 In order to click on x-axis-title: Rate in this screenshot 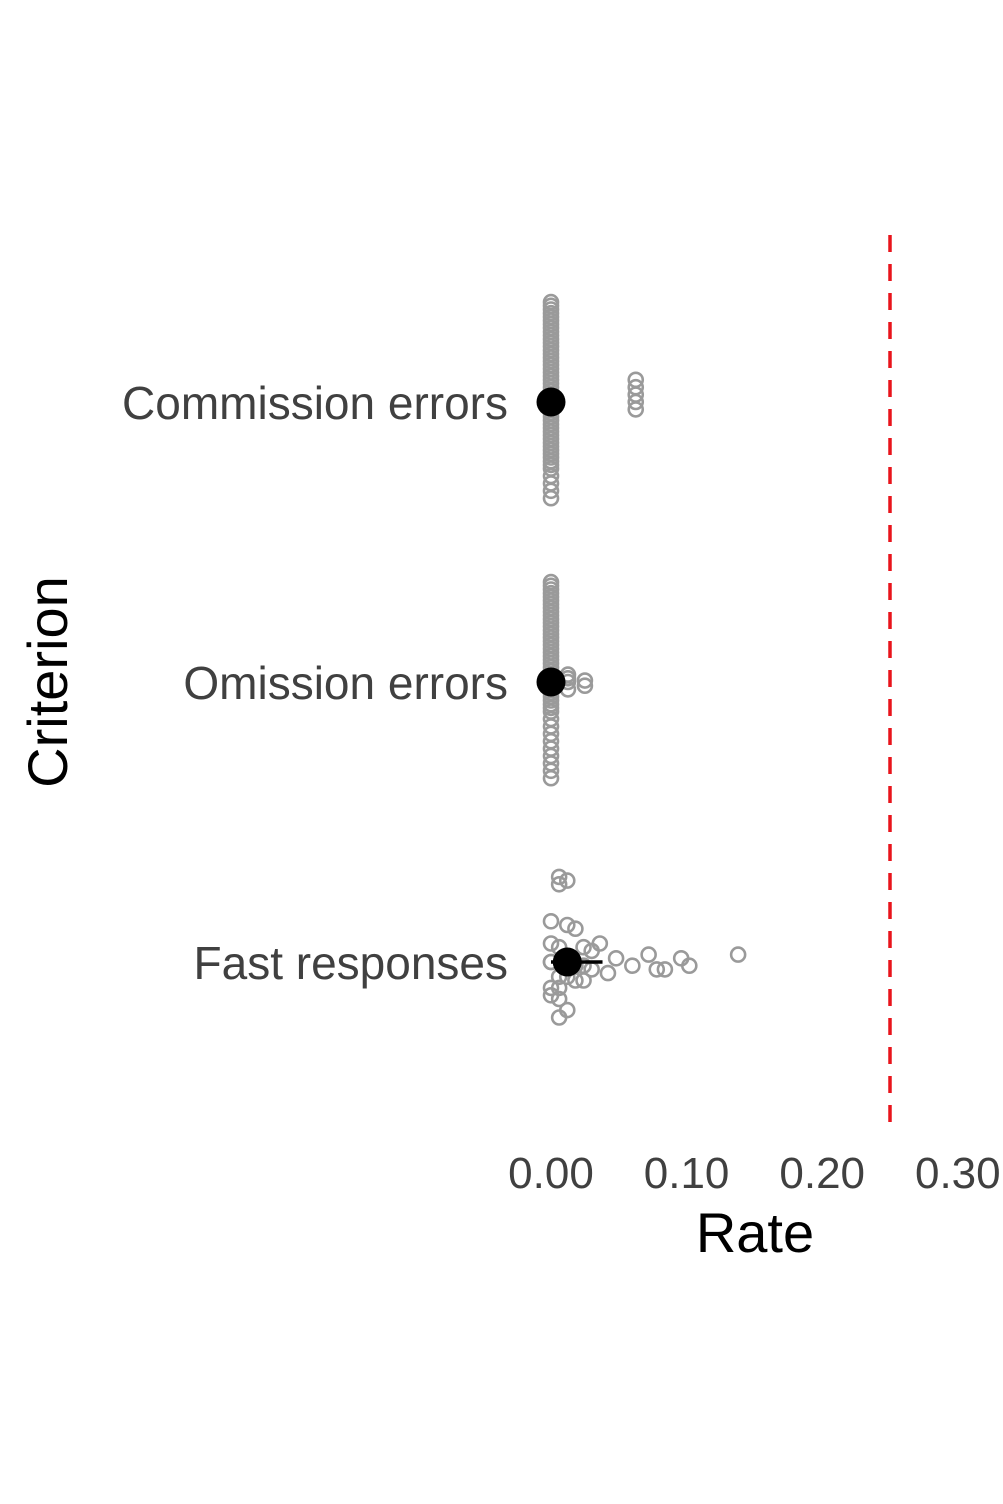, I will do `click(755, 1232)`.